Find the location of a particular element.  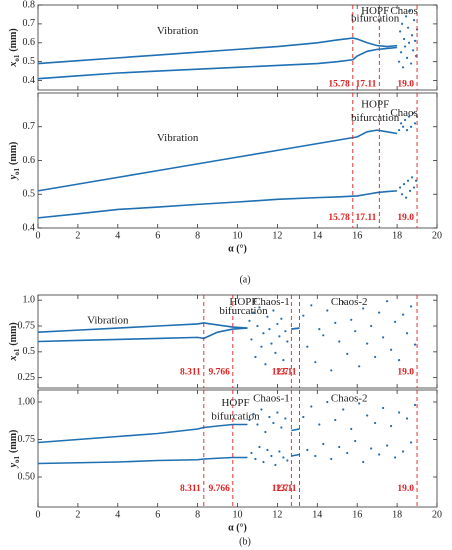

panel-label: (a) is located at coordinates (244, 279).